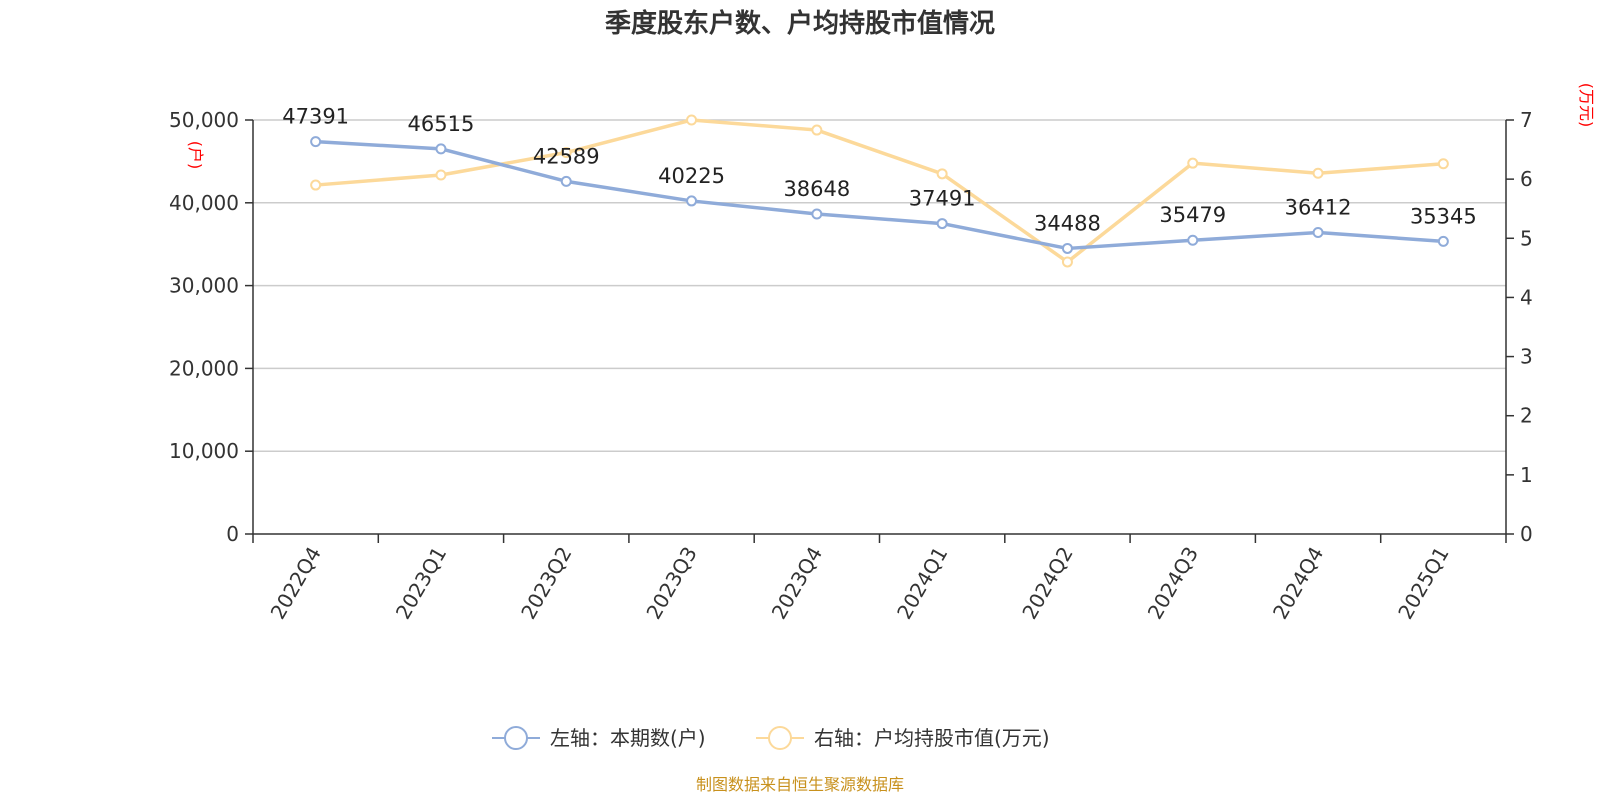 The width and height of the screenshot is (1600, 800). Describe the element at coordinates (1047, 583) in the screenshot. I see `x-tick-label: 2024Q2` at that location.